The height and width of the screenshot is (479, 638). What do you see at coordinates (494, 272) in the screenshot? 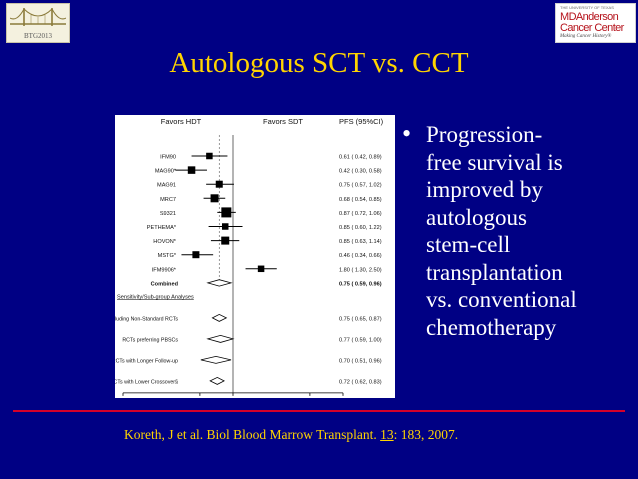
I see `bullet-line: transplantation` at bounding box center [494, 272].